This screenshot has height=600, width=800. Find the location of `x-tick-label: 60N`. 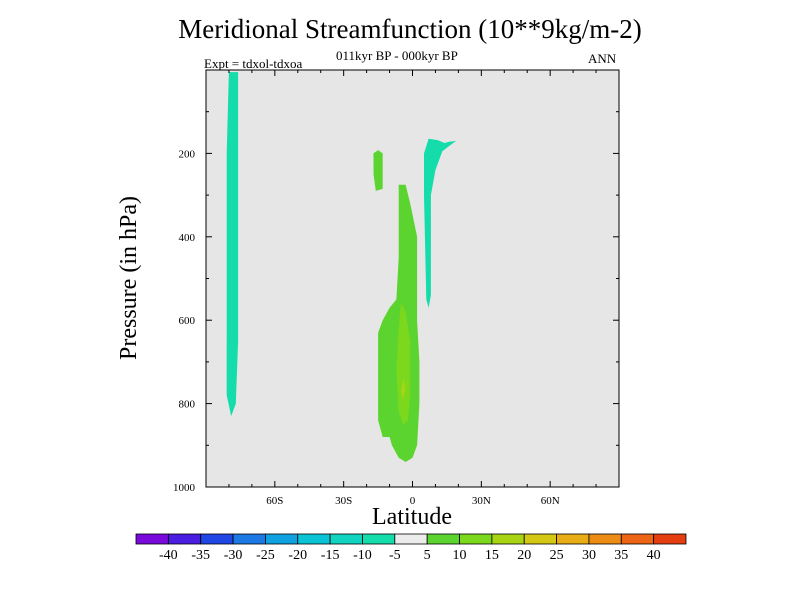

x-tick-label: 60N is located at coordinates (550, 501).